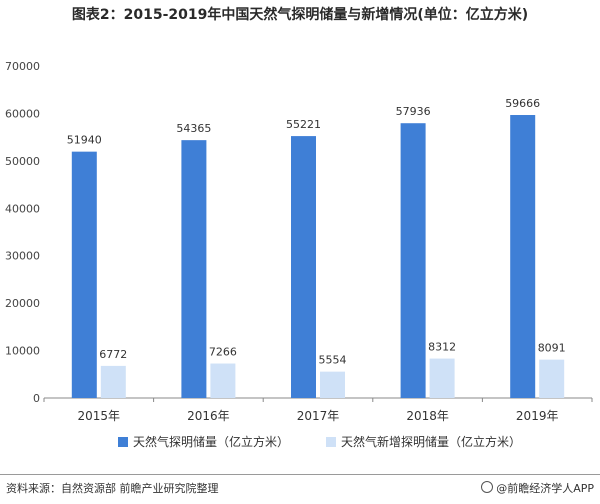 The height and width of the screenshot is (504, 600). What do you see at coordinates (318, 416) in the screenshot?
I see `x-tick-label: 2017年` at bounding box center [318, 416].